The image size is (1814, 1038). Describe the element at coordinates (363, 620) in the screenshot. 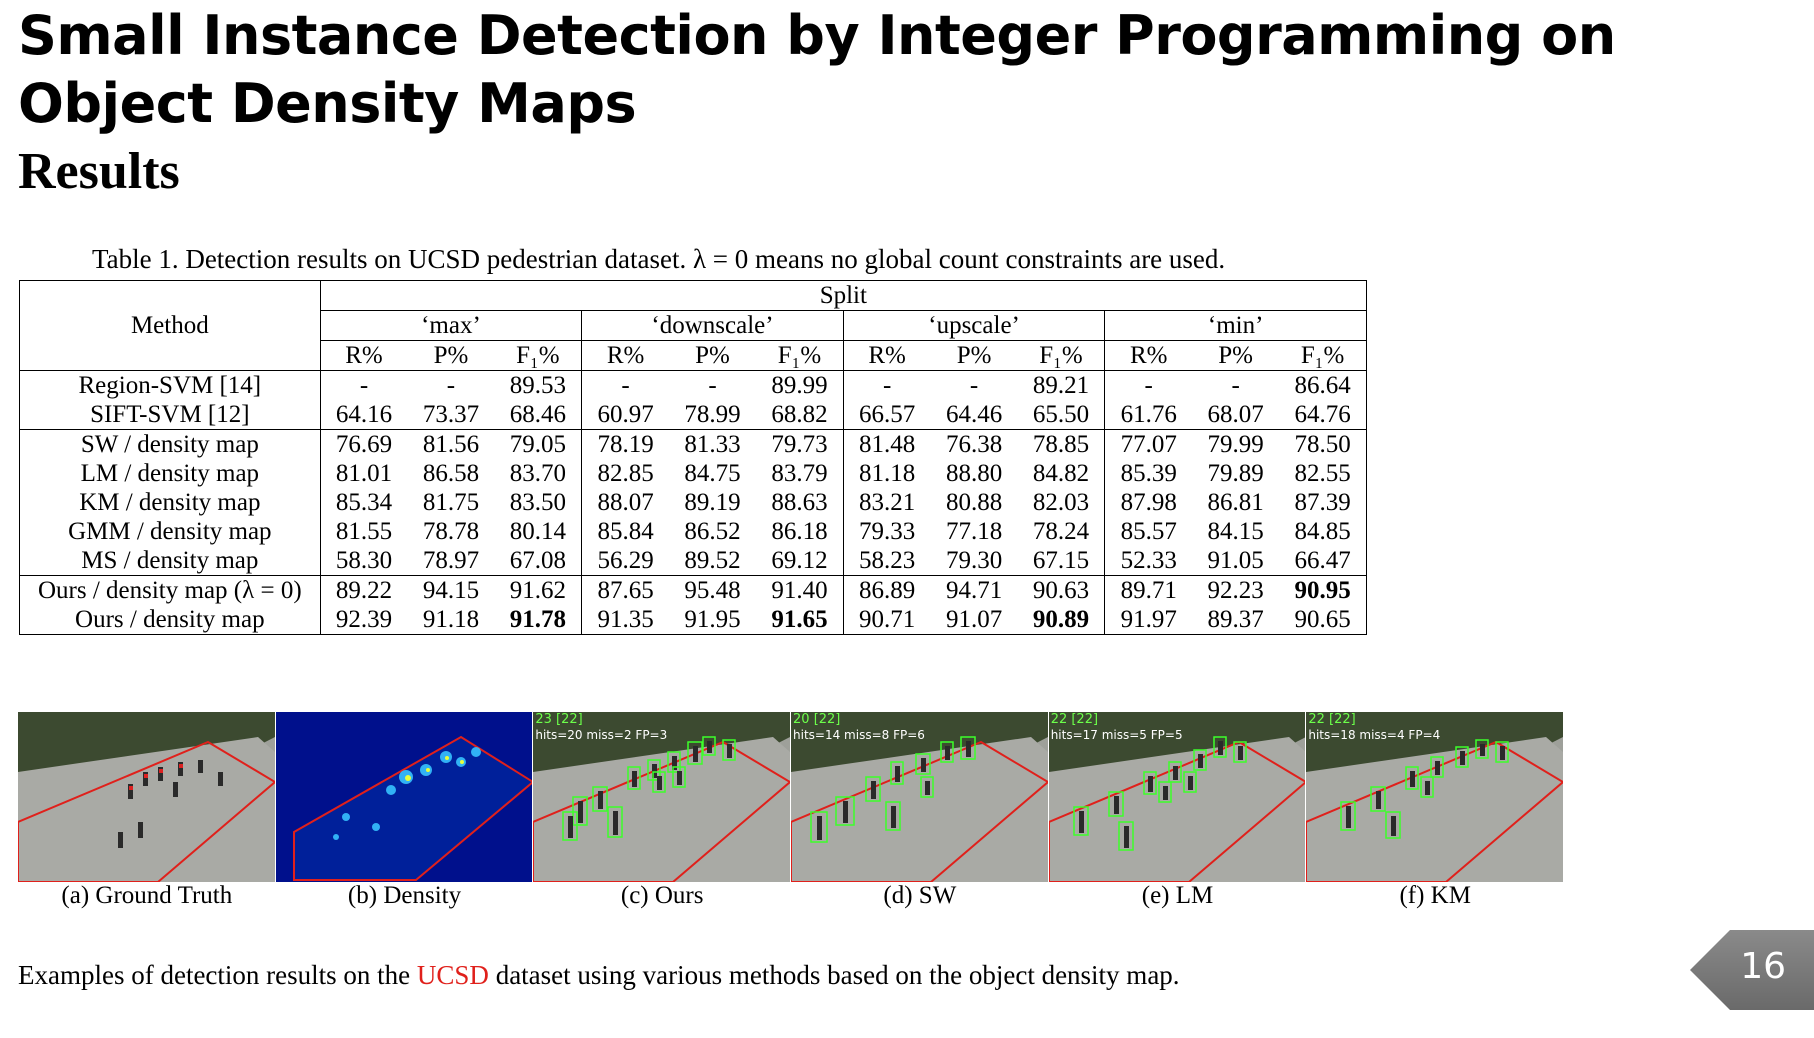

I see `value-cell: 92.39` at that location.